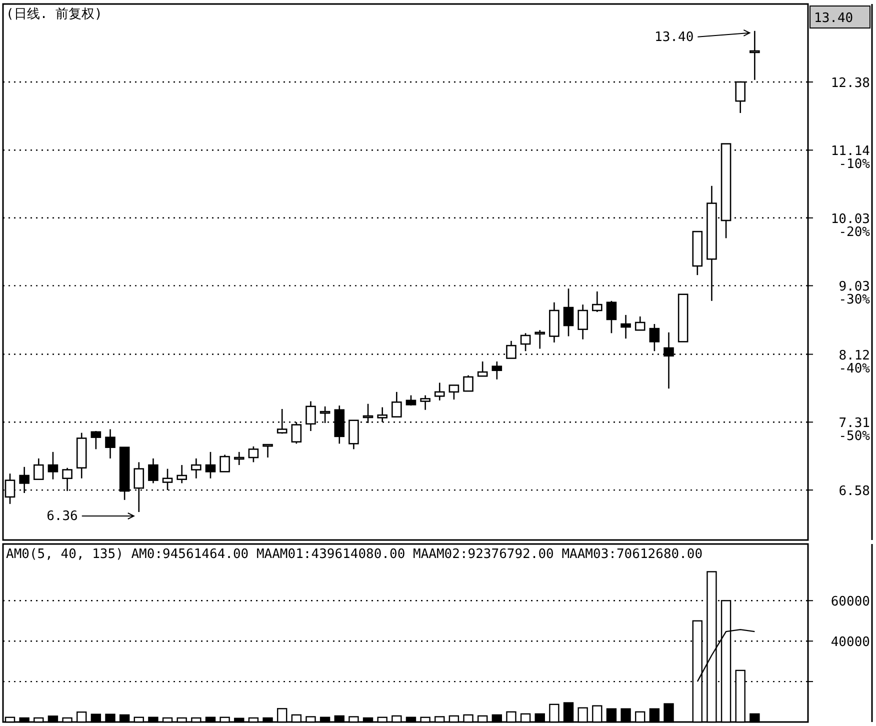 Image resolution: width=876 pixels, height=726 pixels. Describe the element at coordinates (854, 362) in the screenshot. I see `y-tick-label: 8.12 -40%` at that location.